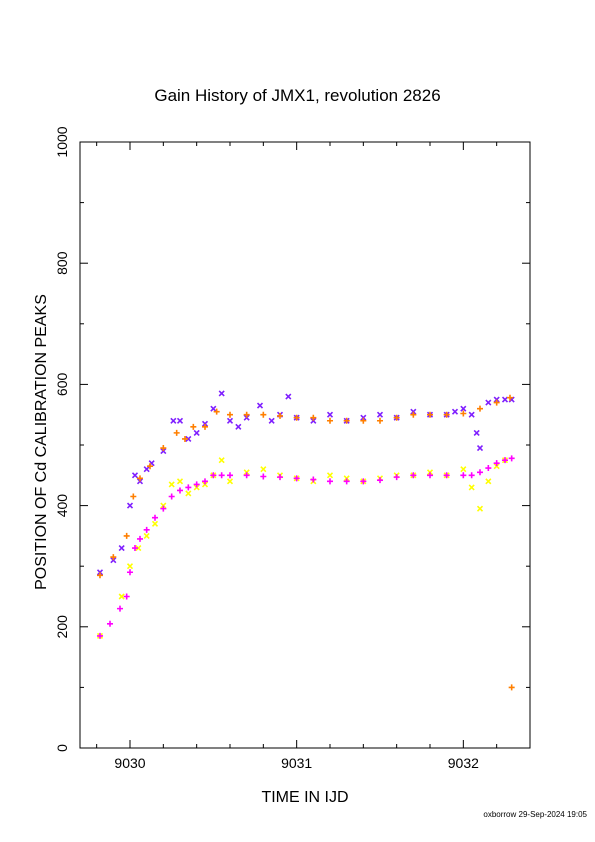  I want to click on y-tick-label: 400, so click(62, 506).